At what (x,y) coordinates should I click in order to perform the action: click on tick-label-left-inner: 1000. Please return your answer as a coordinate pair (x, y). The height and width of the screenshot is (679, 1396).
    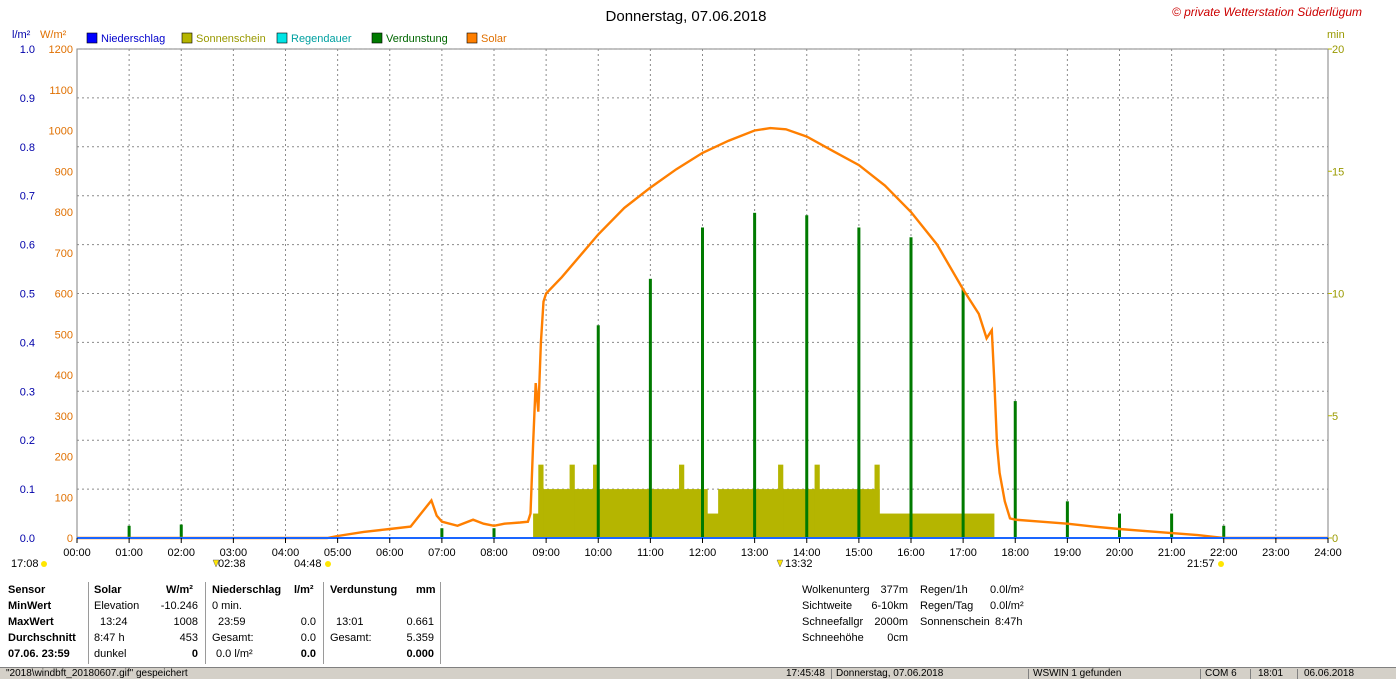
    Looking at the image, I should click on (61, 132).